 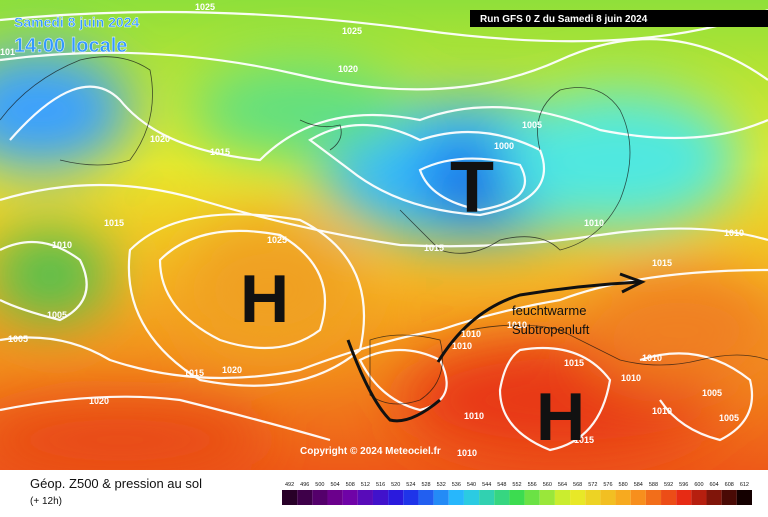 I want to click on legend-label: 536, so click(x=456, y=485).